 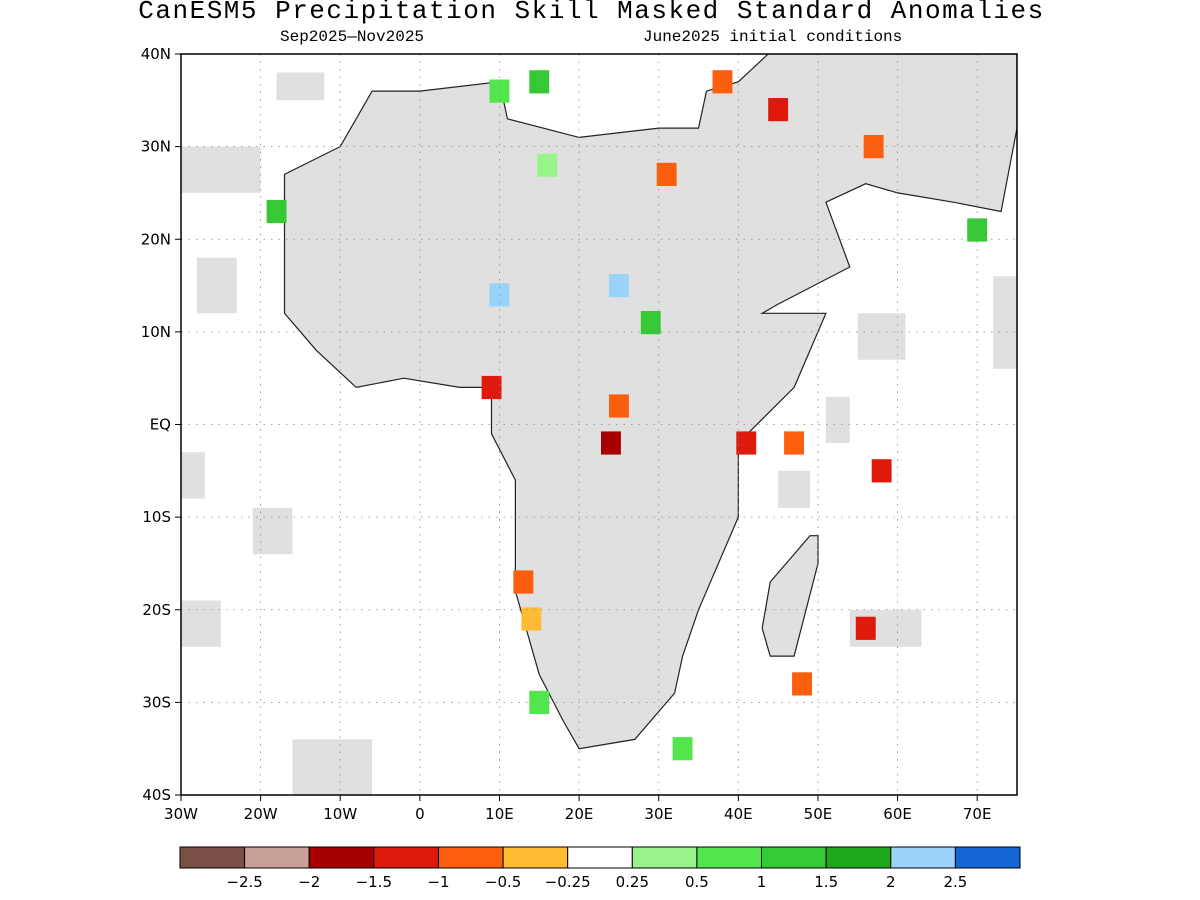 I want to click on colorbar-label: −2, so click(x=309, y=882).